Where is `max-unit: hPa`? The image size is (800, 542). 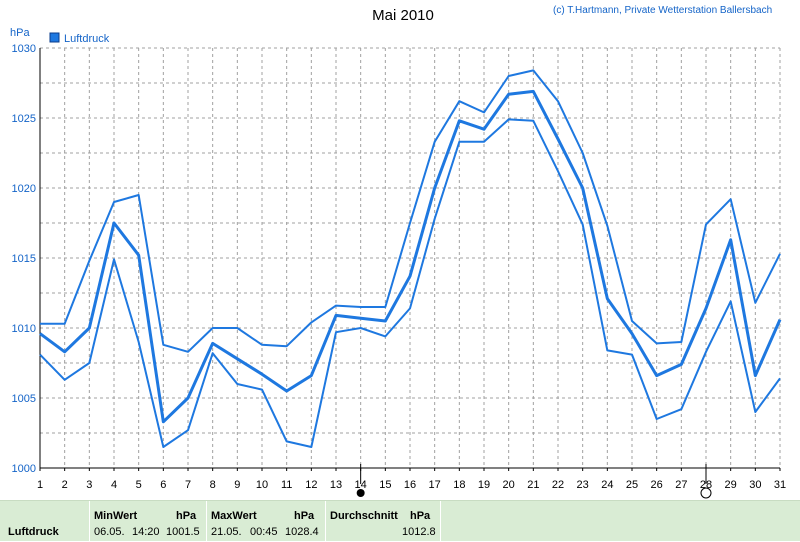
max-unit: hPa is located at coordinates (304, 516).